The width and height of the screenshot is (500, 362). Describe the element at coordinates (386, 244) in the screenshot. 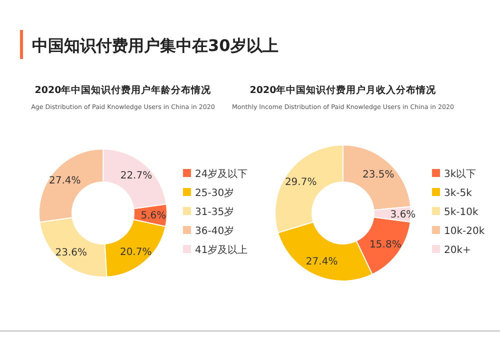

I see `data-label: 15.8%` at that location.